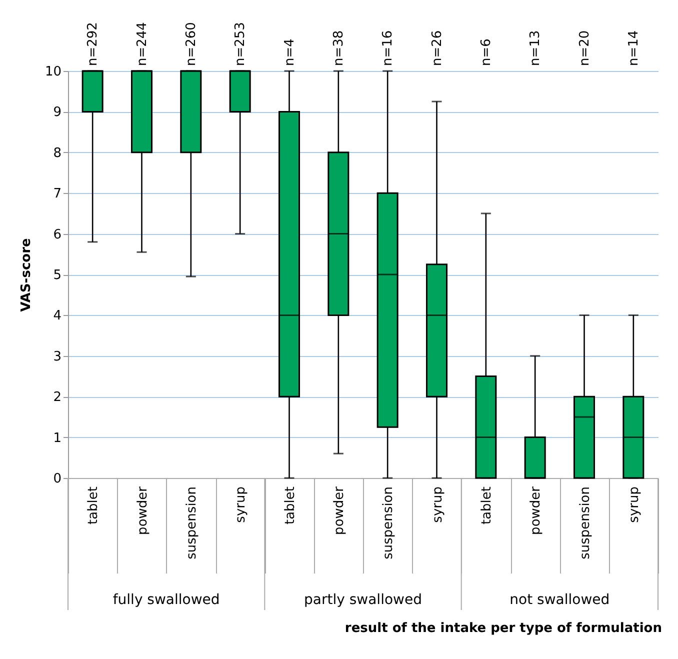 The width and height of the screenshot is (678, 659). I want to click on y-tick-label: 8, so click(57, 153).